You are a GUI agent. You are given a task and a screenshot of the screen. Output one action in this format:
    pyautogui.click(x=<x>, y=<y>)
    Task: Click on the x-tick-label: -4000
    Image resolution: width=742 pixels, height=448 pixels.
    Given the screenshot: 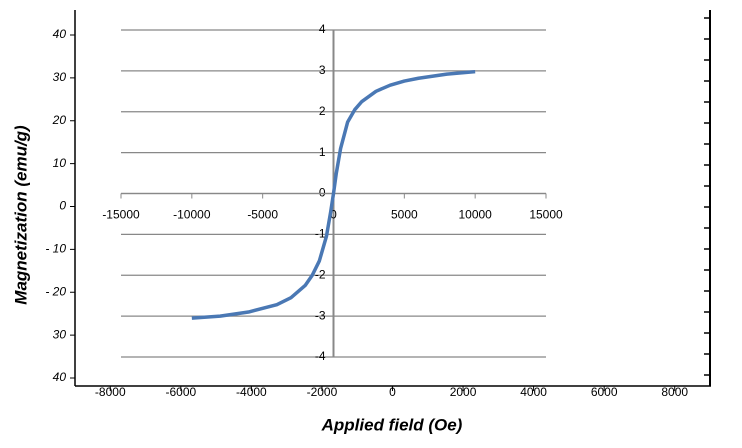 What is the action you would take?
    pyautogui.click(x=251, y=392)
    